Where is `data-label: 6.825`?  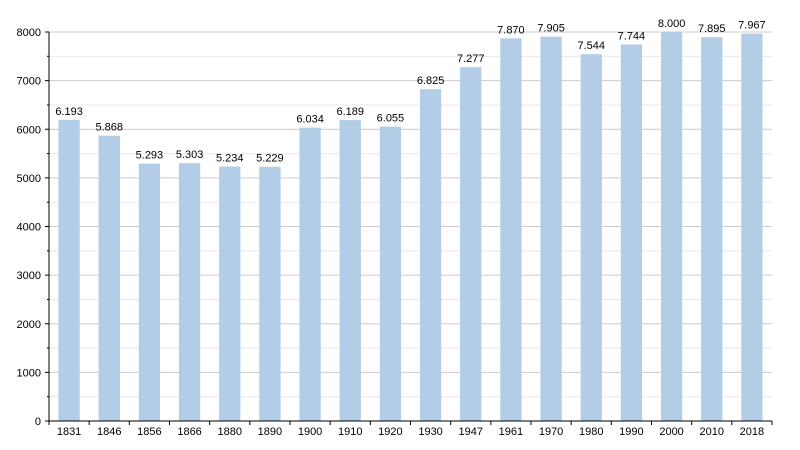 data-label: 6.825 is located at coordinates (431, 81).